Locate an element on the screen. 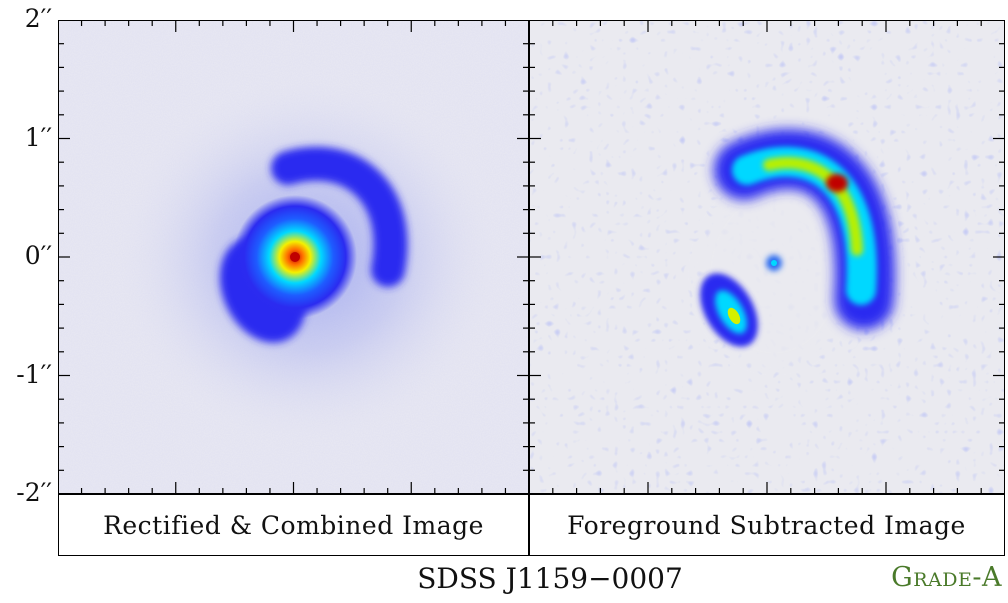 This screenshot has height=603, width=1008. left-caption: Rectified & Combined Image is located at coordinates (293, 525).